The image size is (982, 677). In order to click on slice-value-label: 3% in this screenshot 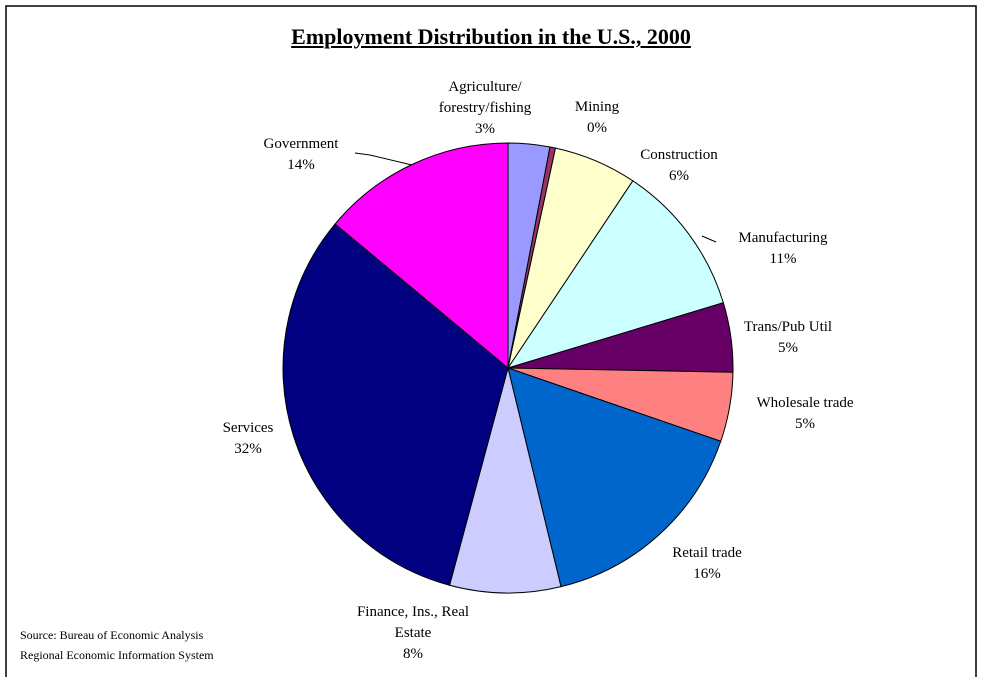, I will do `click(485, 129)`.